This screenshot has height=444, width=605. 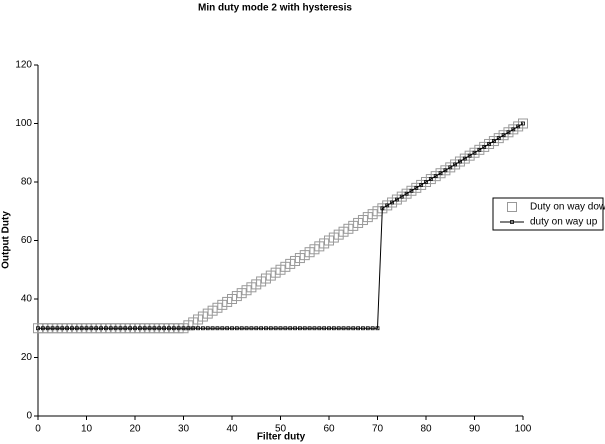 I want to click on x-tick-label: 80, so click(x=426, y=429).